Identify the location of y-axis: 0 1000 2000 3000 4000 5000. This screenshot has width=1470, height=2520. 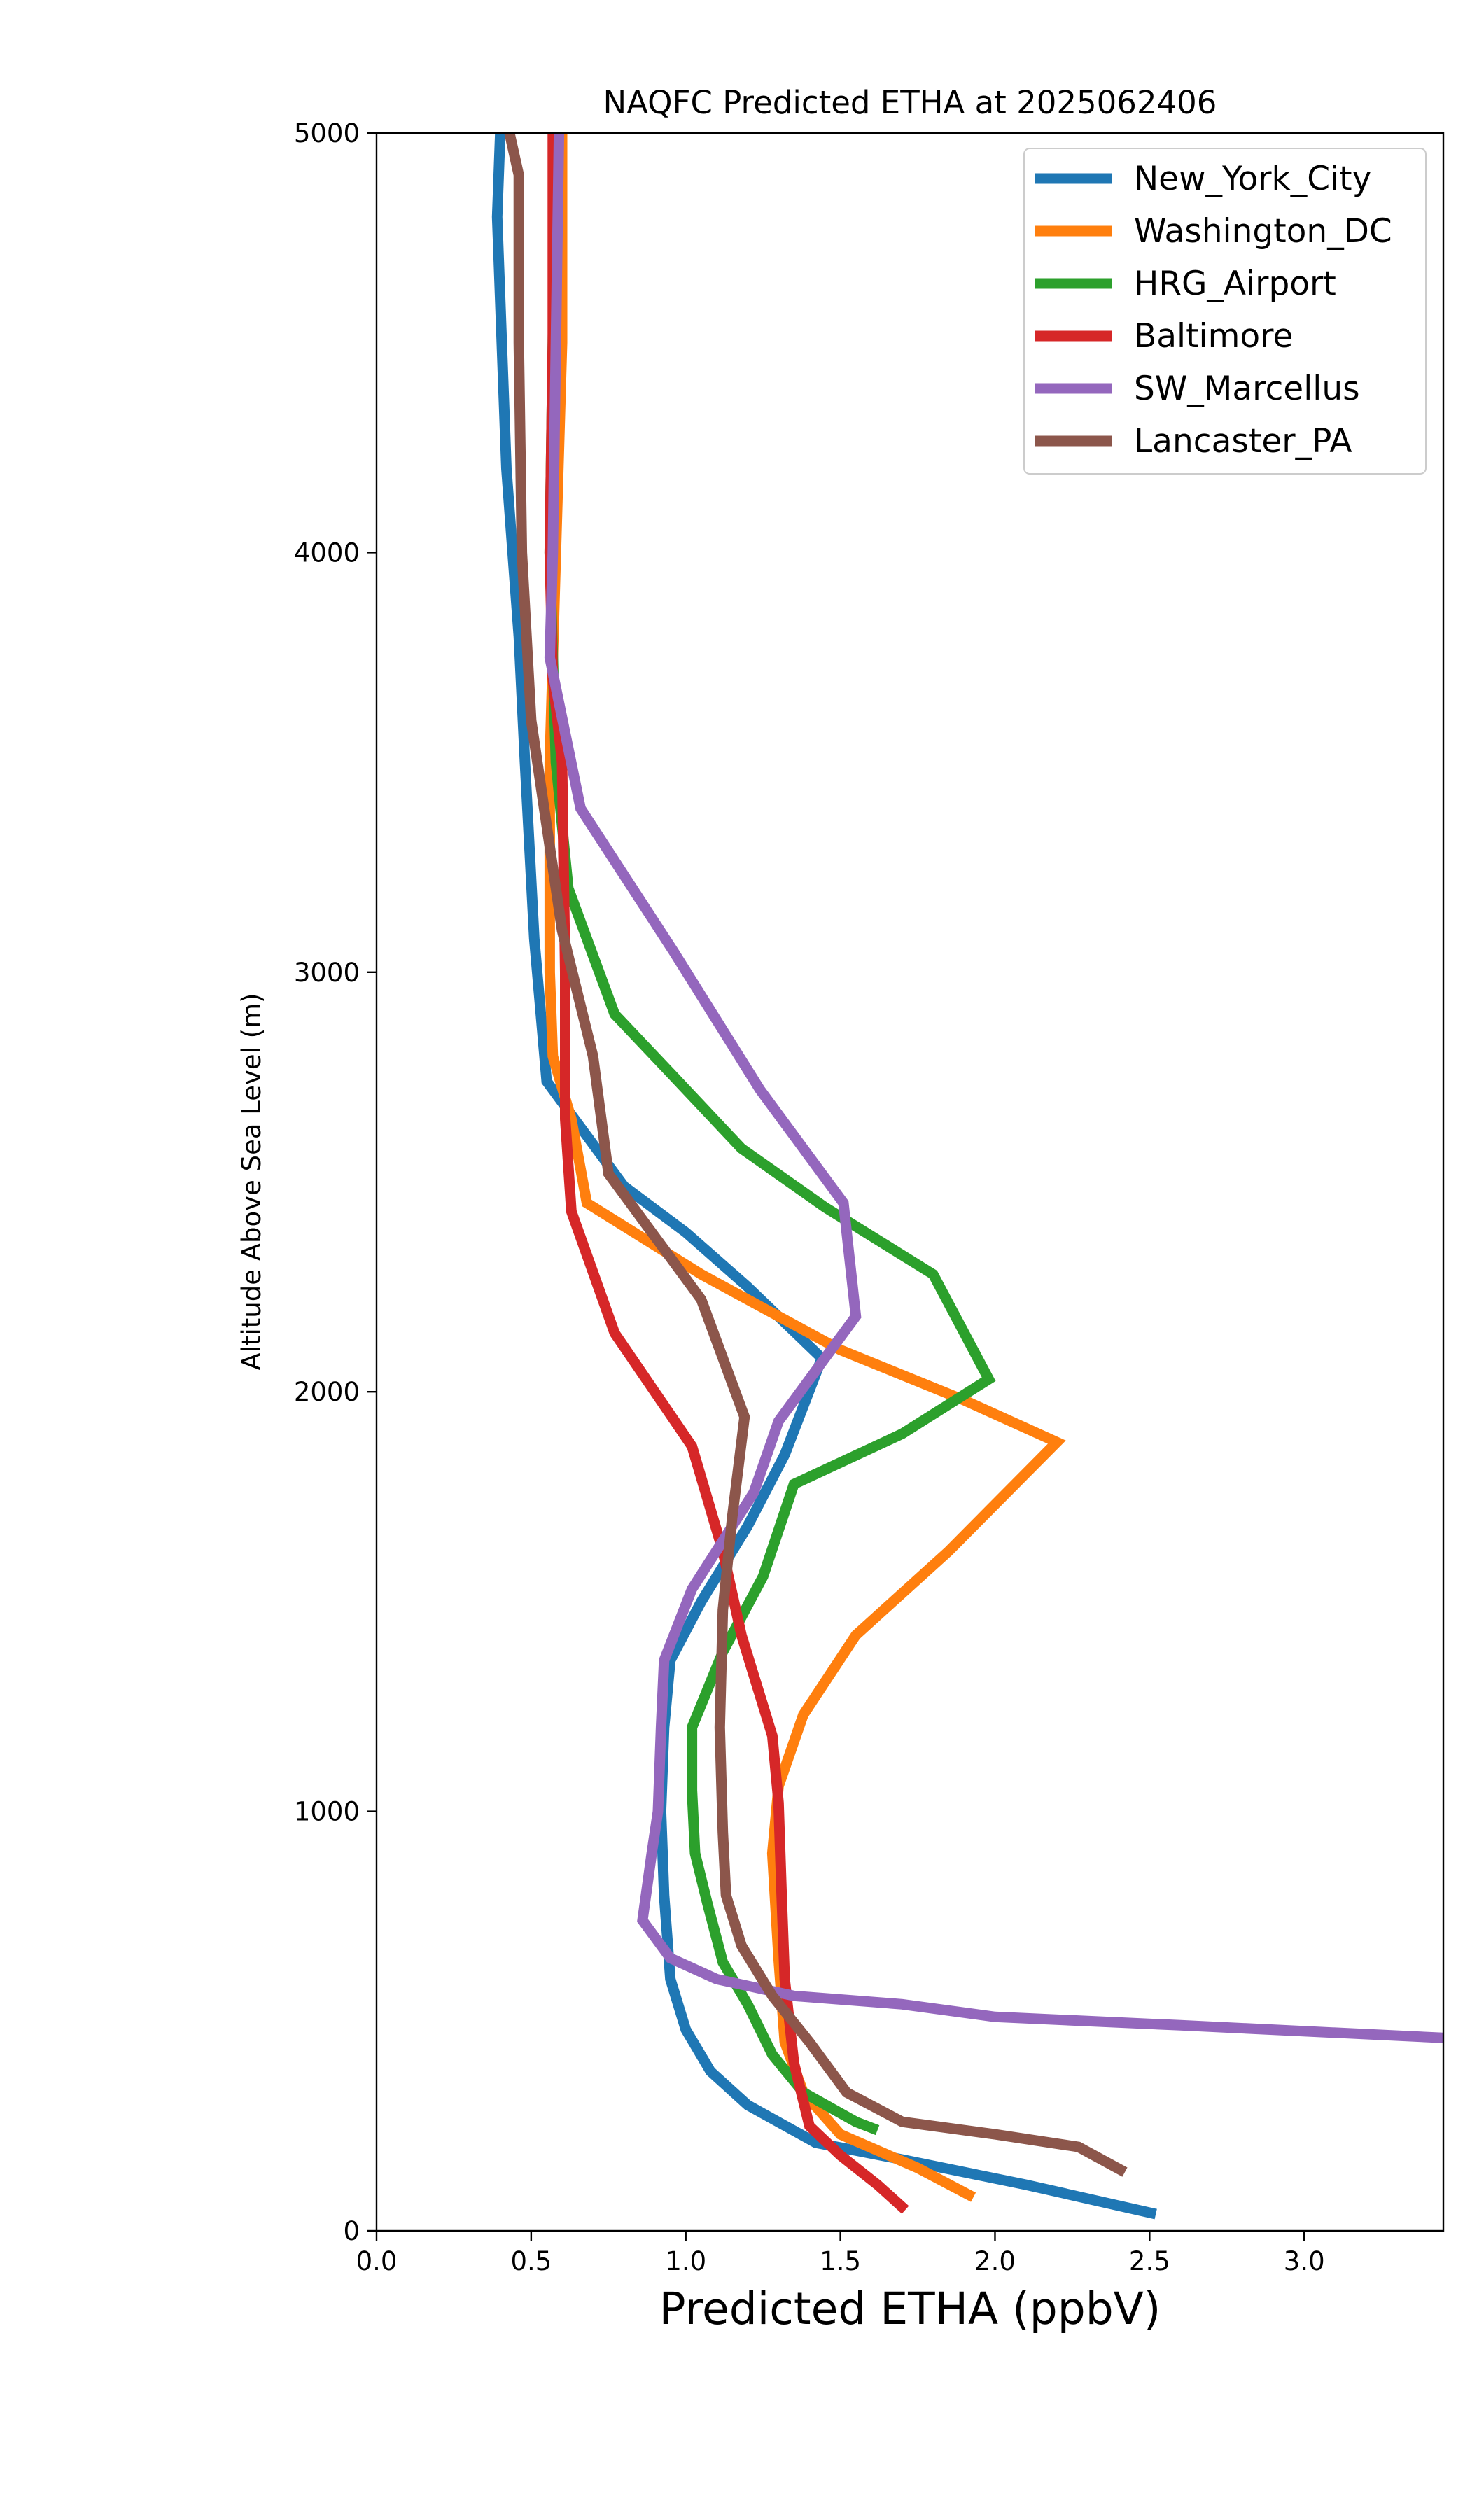
(335, 1182).